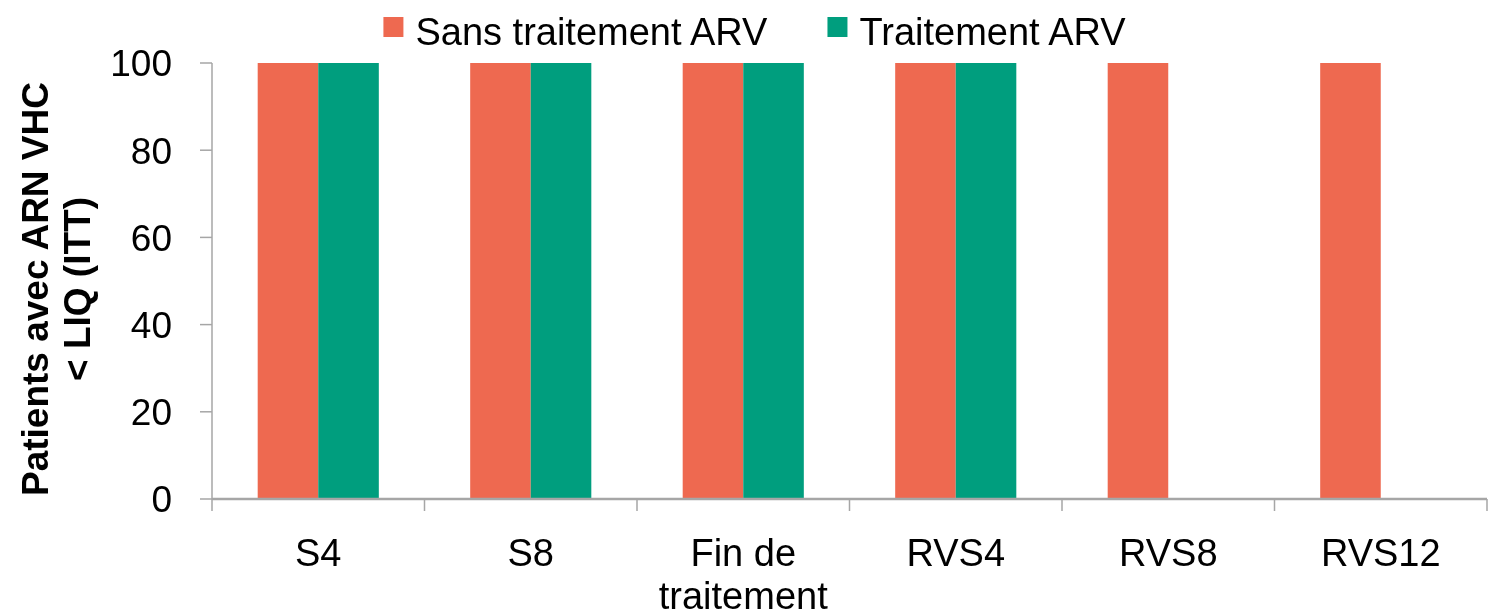 The image size is (1489, 615). I want to click on x-tick-label: RVS4, so click(956, 553).